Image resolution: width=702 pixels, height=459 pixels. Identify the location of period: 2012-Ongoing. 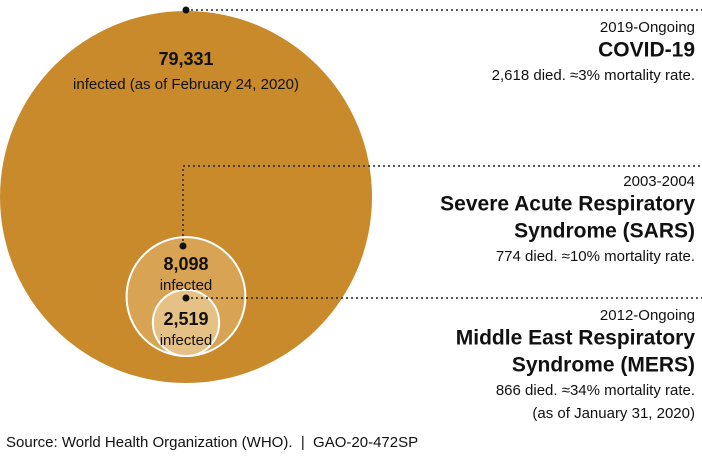
(647, 315).